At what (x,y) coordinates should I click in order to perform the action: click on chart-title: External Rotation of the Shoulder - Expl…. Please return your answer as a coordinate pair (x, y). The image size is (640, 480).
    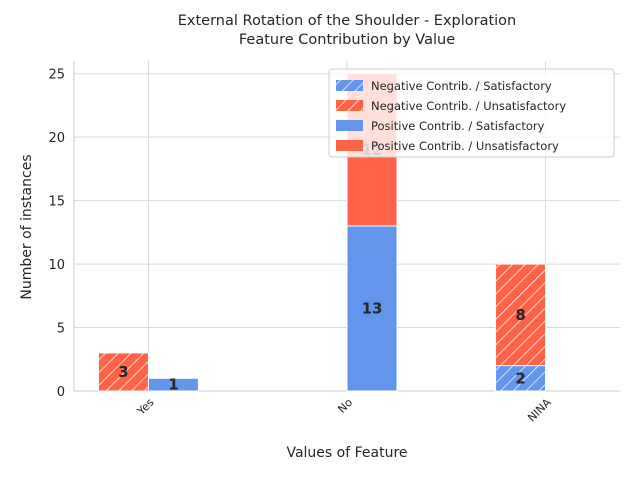
    Looking at the image, I should click on (347, 21).